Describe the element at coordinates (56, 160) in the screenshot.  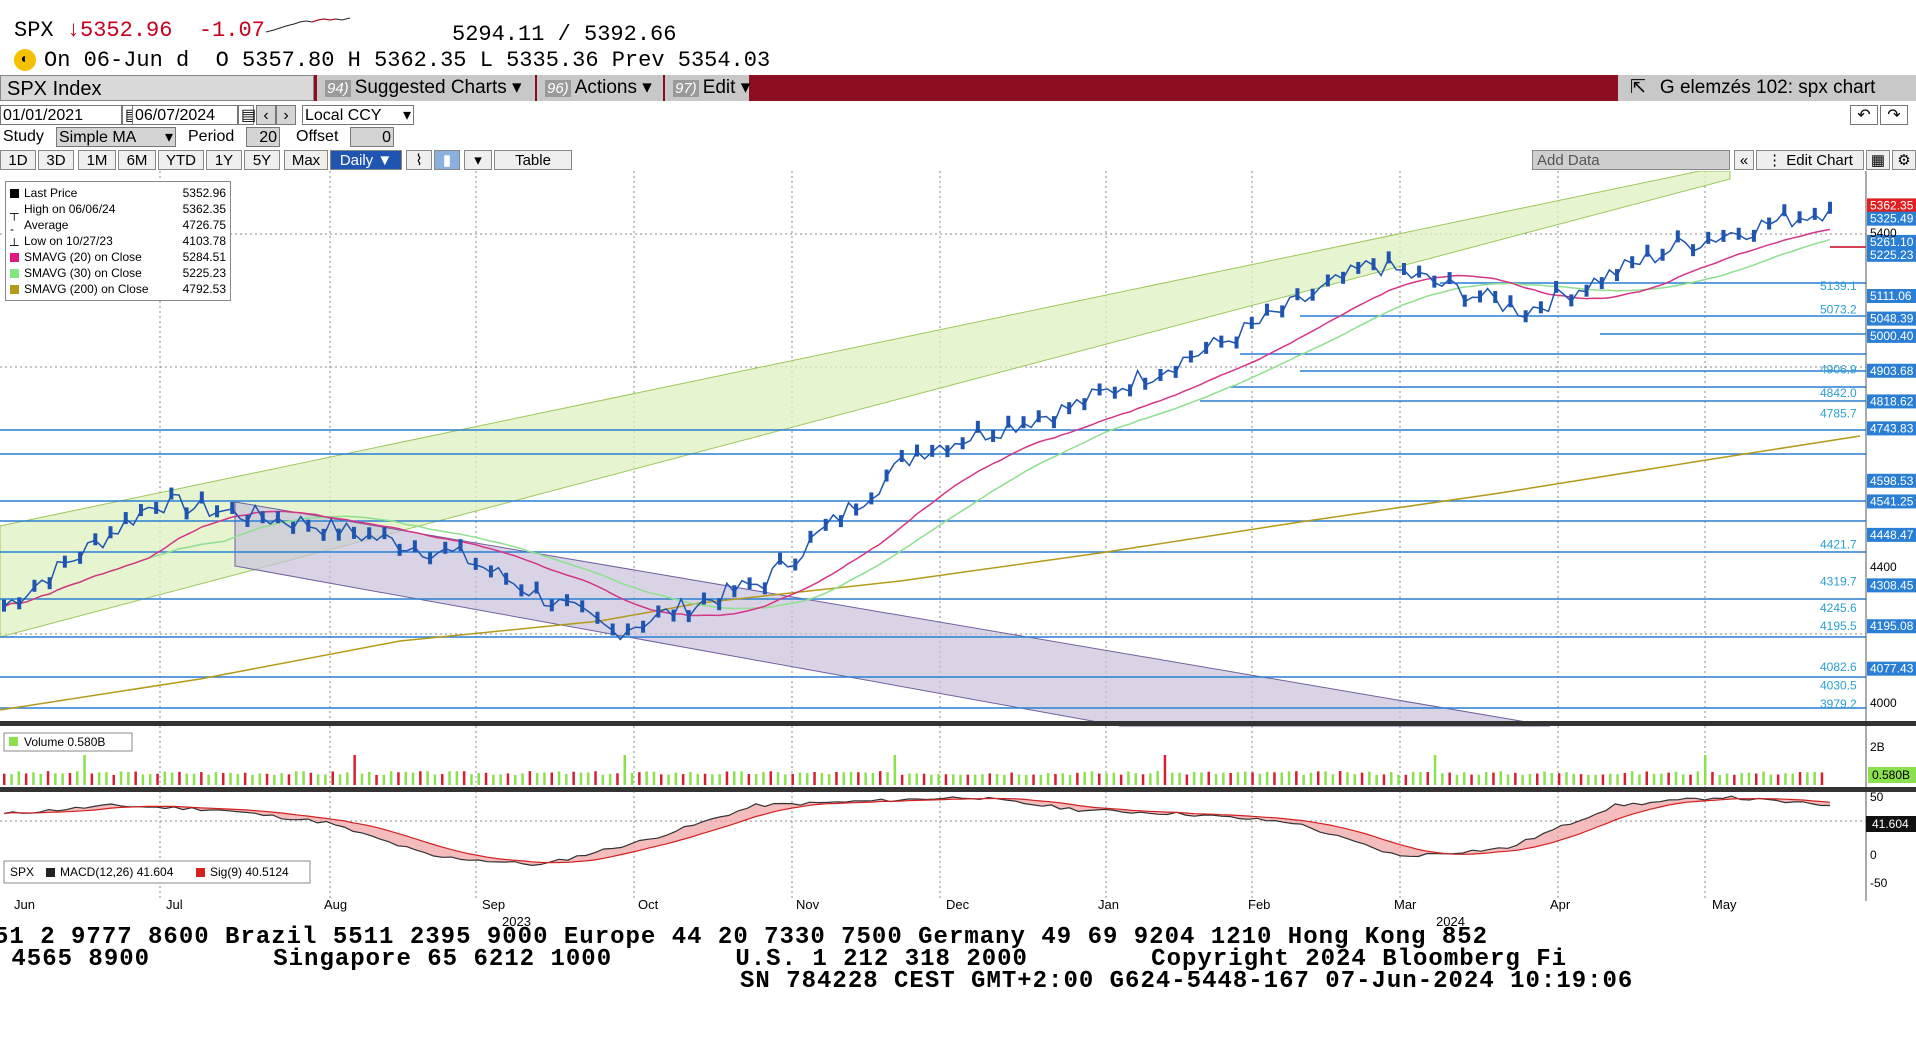
I see `range-3d-button: 3D` at that location.